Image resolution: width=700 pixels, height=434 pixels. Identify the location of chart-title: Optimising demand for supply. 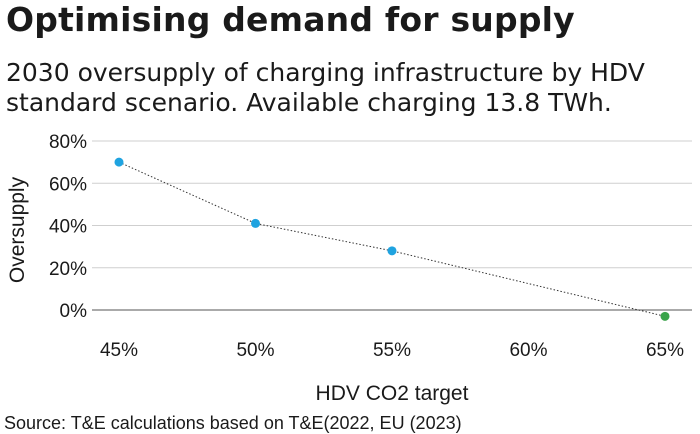
(290, 19).